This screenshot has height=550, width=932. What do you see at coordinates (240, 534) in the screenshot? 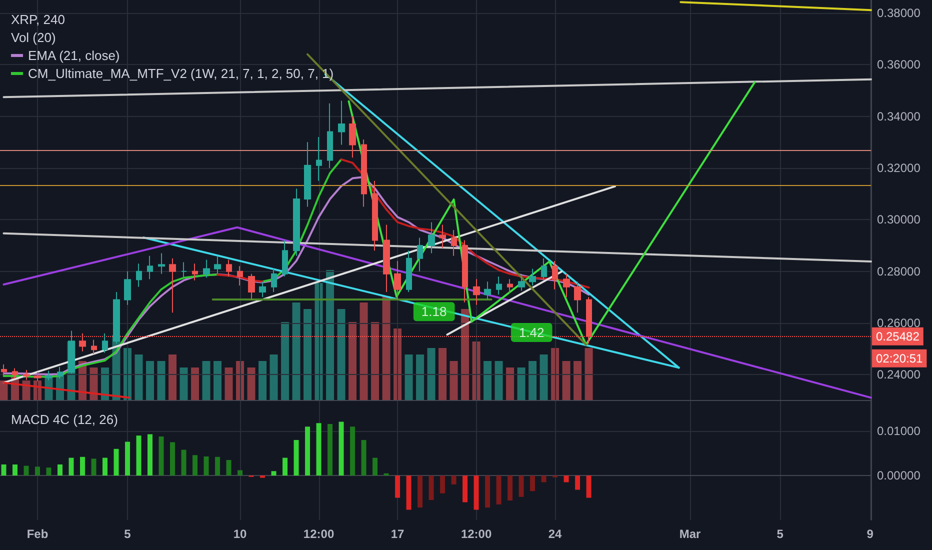
I see `x-tick-label: 10` at bounding box center [240, 534].